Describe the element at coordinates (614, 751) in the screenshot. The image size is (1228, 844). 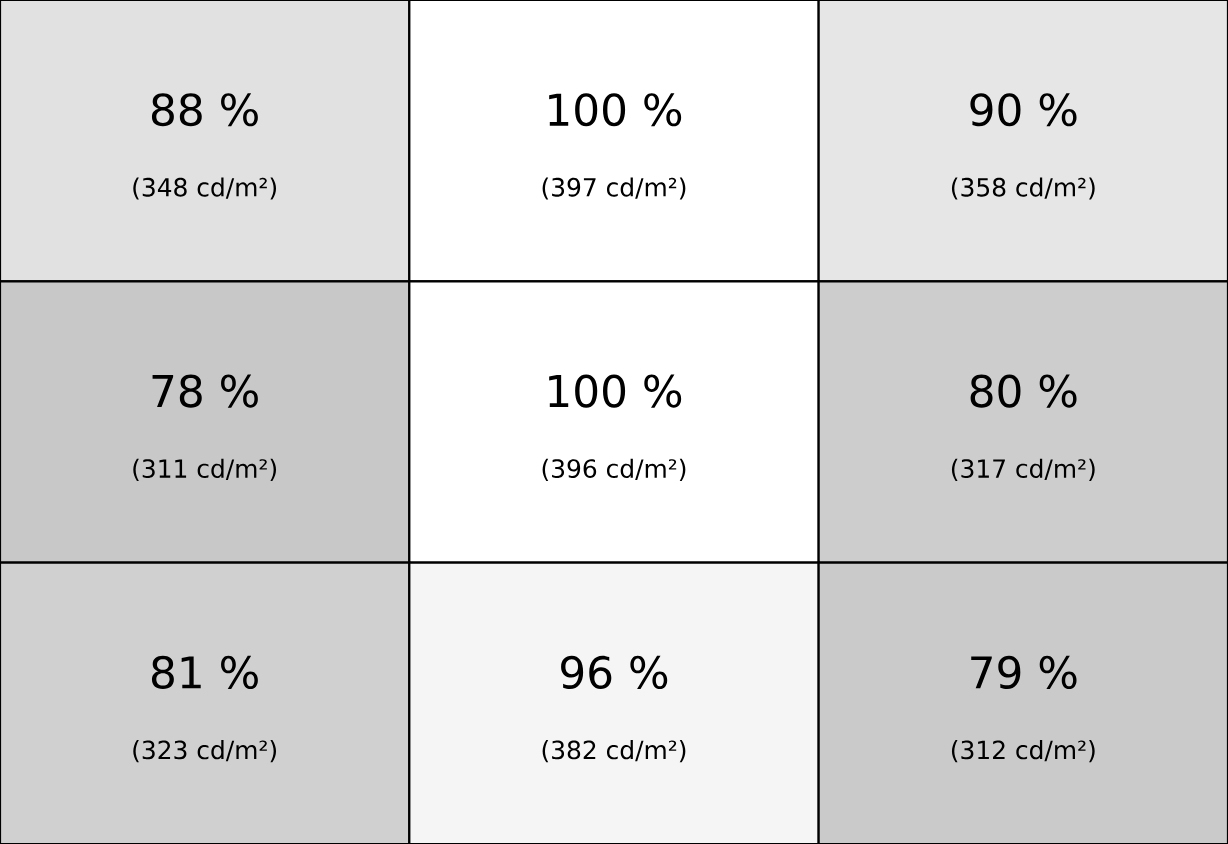
I see `annotation: (382 cd/m²)` at that location.